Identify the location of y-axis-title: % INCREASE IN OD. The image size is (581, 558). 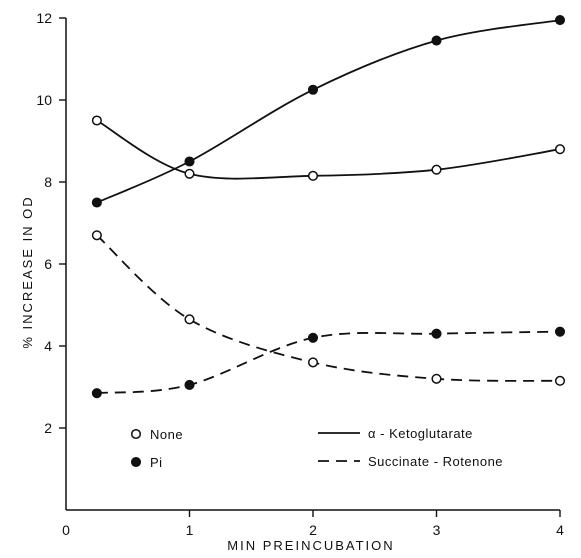
(27, 271).